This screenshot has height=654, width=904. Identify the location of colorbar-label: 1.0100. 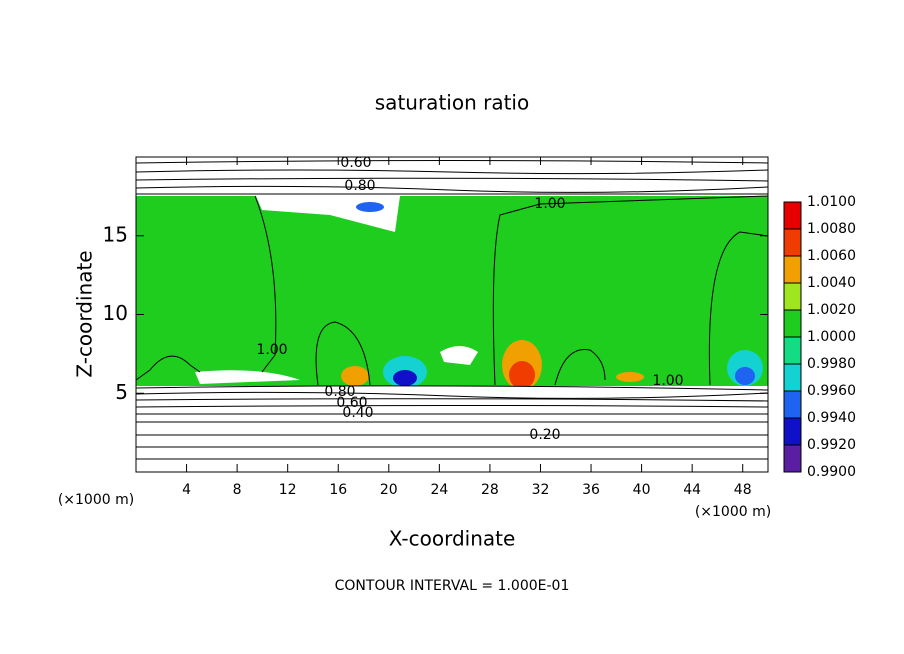
(831, 202).